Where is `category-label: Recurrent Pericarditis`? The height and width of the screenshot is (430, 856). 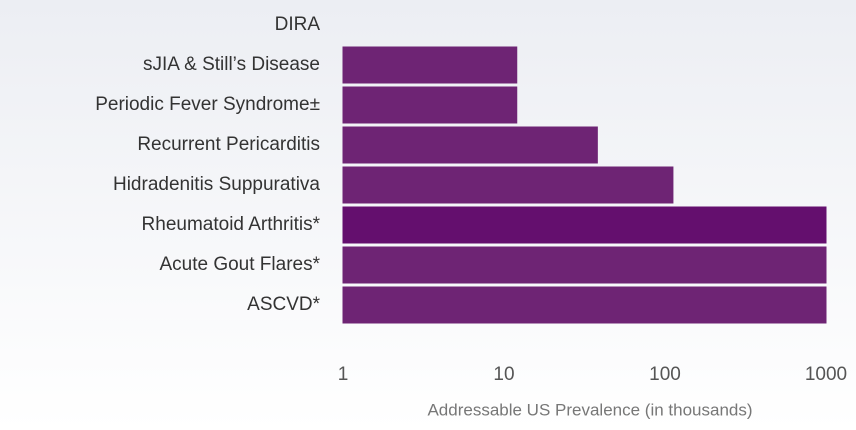 category-label: Recurrent Pericarditis is located at coordinates (228, 144).